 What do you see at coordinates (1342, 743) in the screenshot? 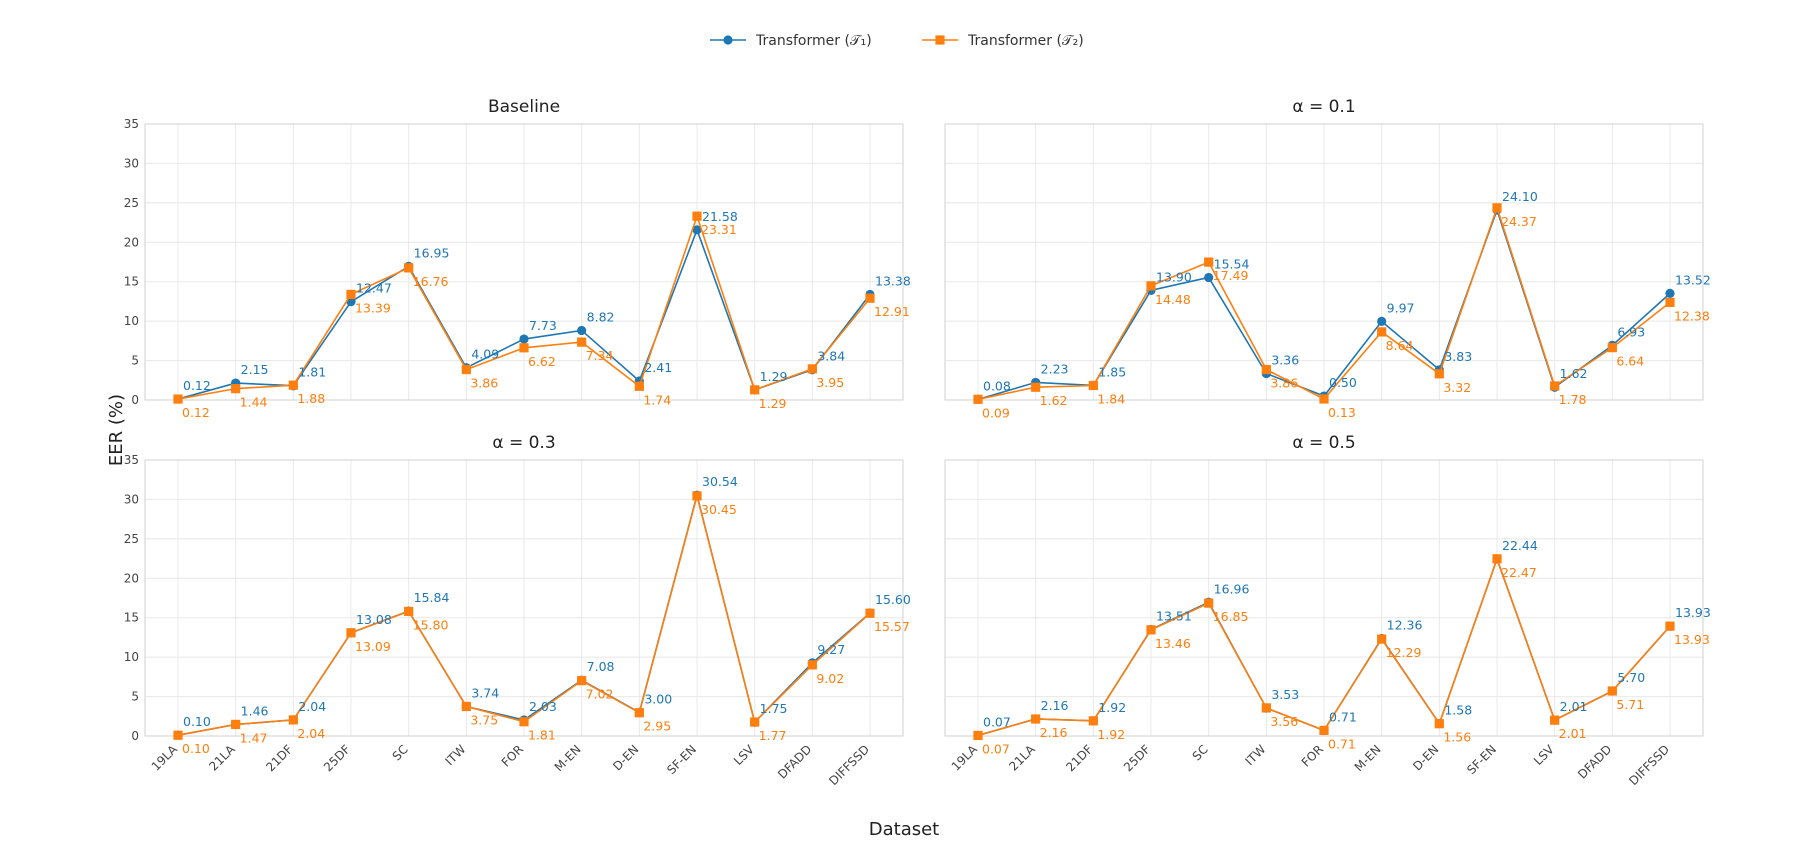
I see `data-label-2-for: 0.71` at bounding box center [1342, 743].